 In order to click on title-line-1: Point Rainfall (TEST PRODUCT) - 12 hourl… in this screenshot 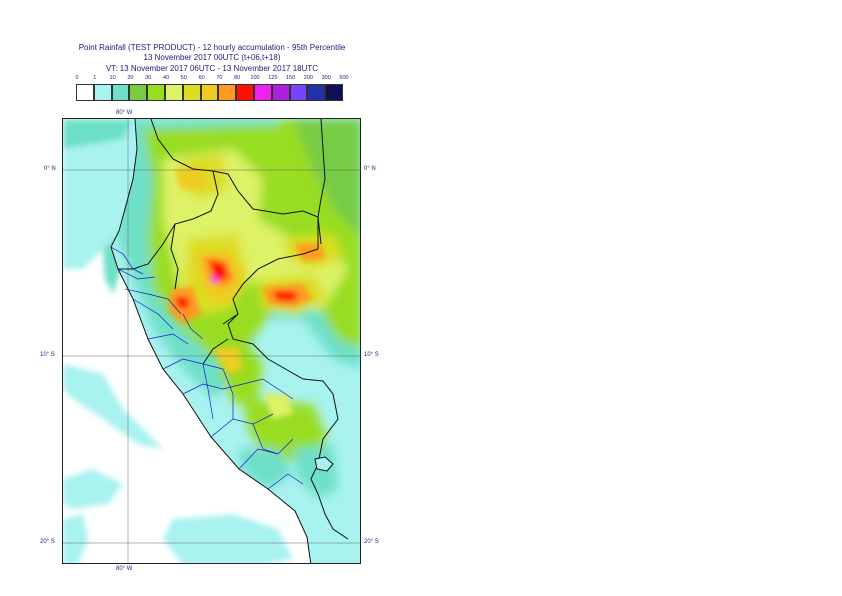, I will do `click(212, 47)`.